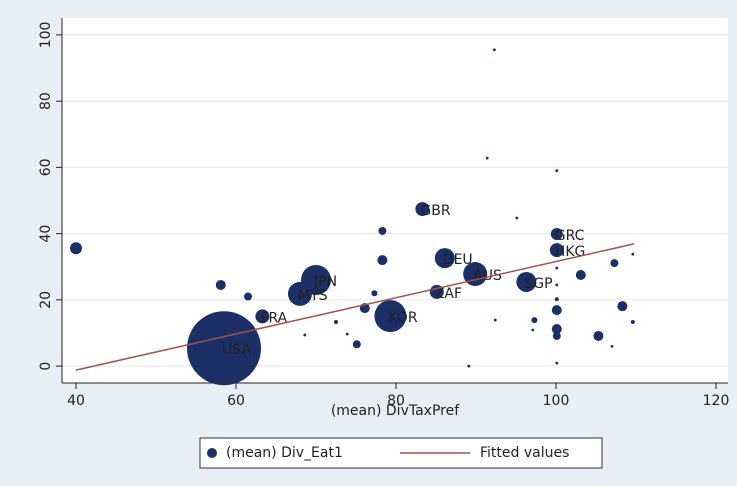 The height and width of the screenshot is (486, 737). What do you see at coordinates (448, 294) in the screenshot?
I see `point-label: ZAF` at bounding box center [448, 294].